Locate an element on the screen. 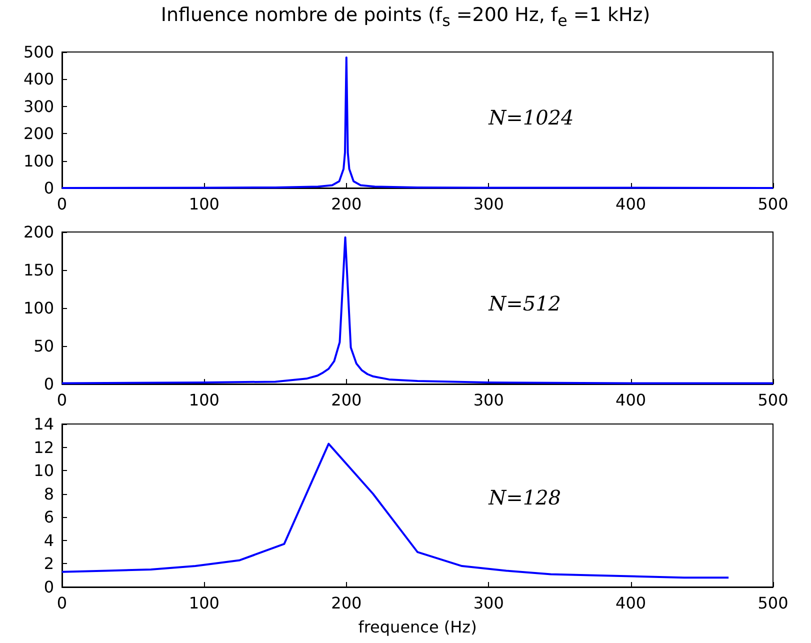  chart-title: Influence nombre de points (f$_{s}$ =200 Hz, f$_{e}$ =1 kHz) is located at coordinates (406, 17).